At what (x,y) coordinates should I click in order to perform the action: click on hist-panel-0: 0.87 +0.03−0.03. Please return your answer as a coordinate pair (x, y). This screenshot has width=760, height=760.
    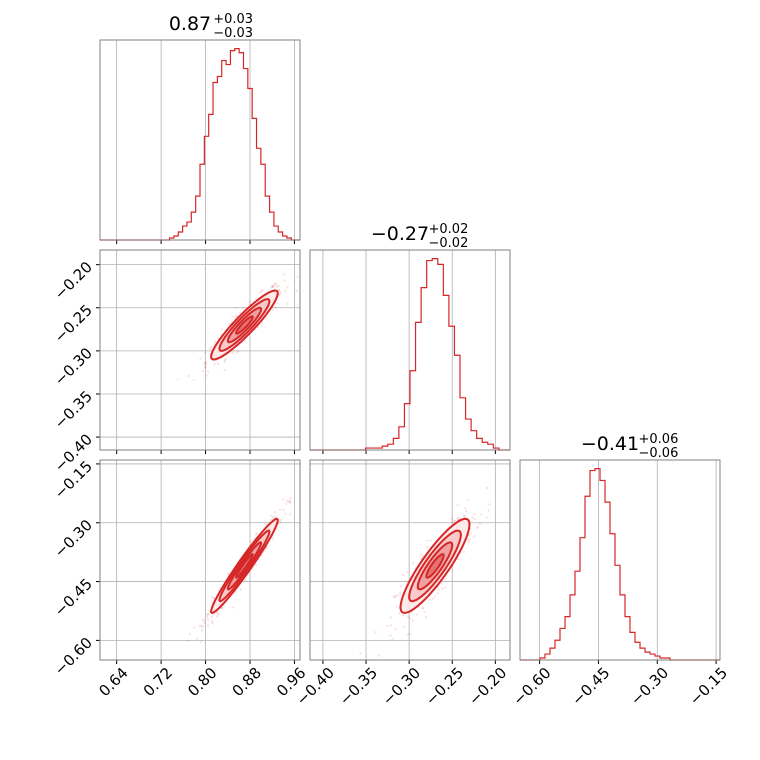
    Looking at the image, I should click on (200, 128).